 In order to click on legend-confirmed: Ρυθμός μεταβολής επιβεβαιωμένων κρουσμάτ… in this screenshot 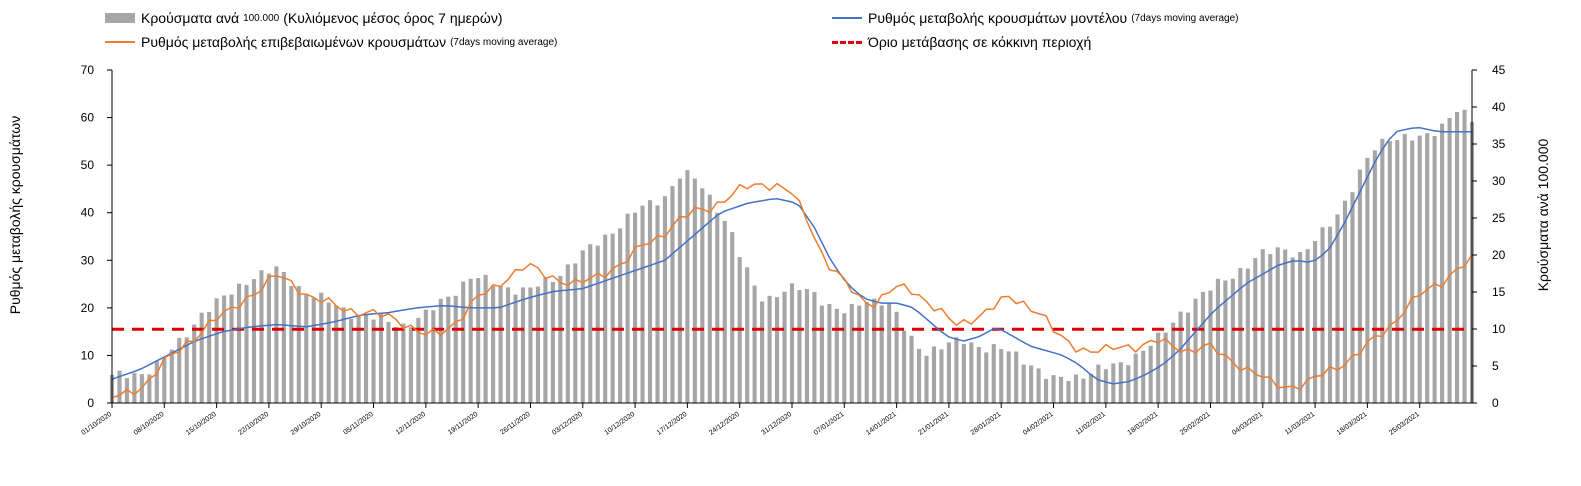, I will do `click(331, 42)`.